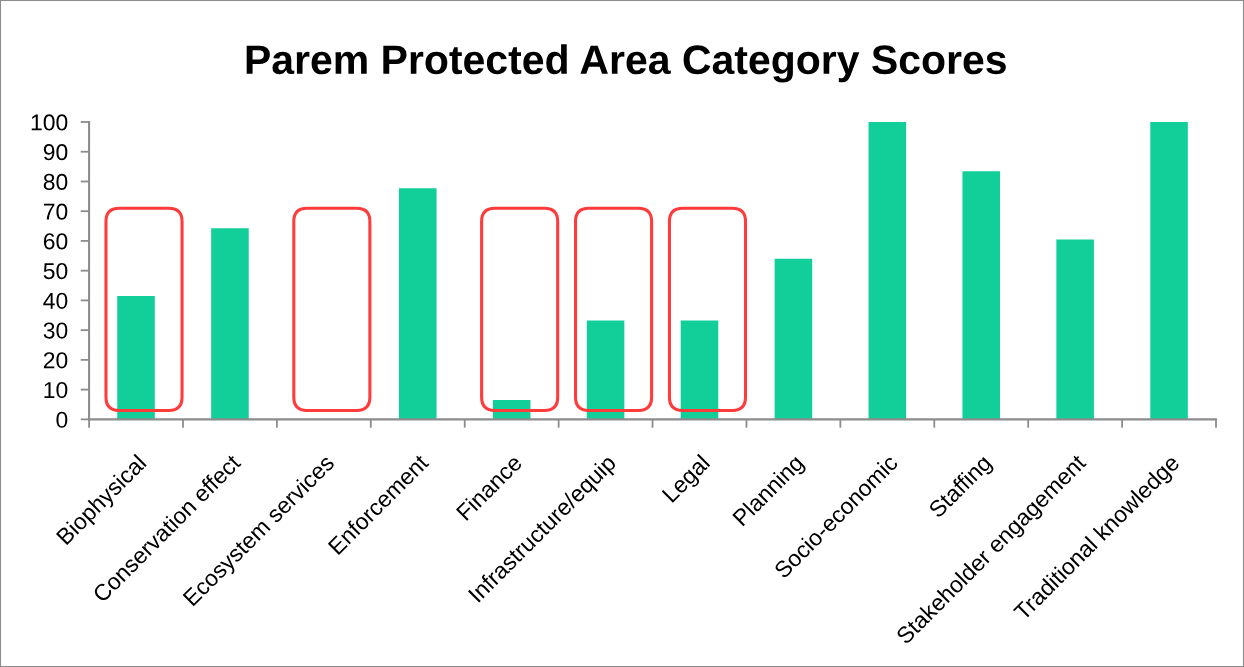 The width and height of the screenshot is (1244, 667). What do you see at coordinates (55, 271) in the screenshot?
I see `y-tick-label: 50` at bounding box center [55, 271].